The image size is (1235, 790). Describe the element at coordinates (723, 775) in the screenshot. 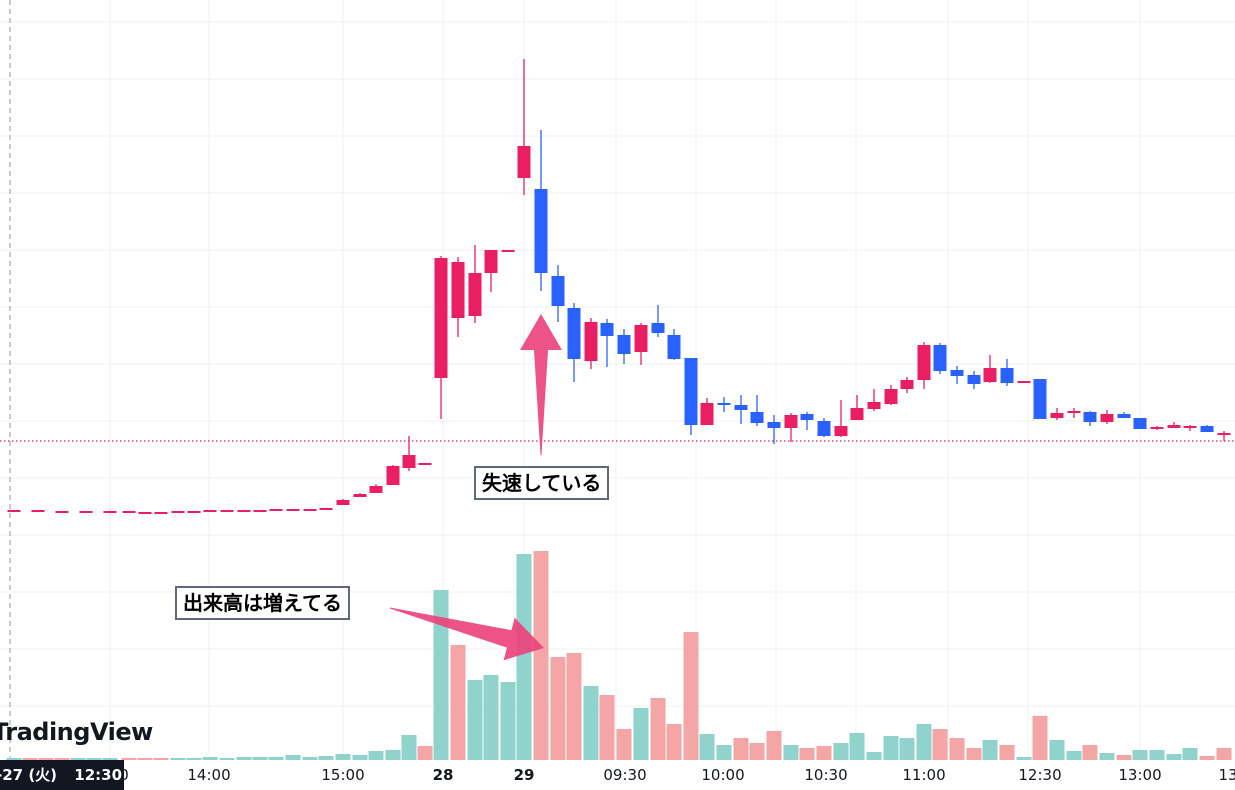

I see `time-axis-label: 10:00` at that location.